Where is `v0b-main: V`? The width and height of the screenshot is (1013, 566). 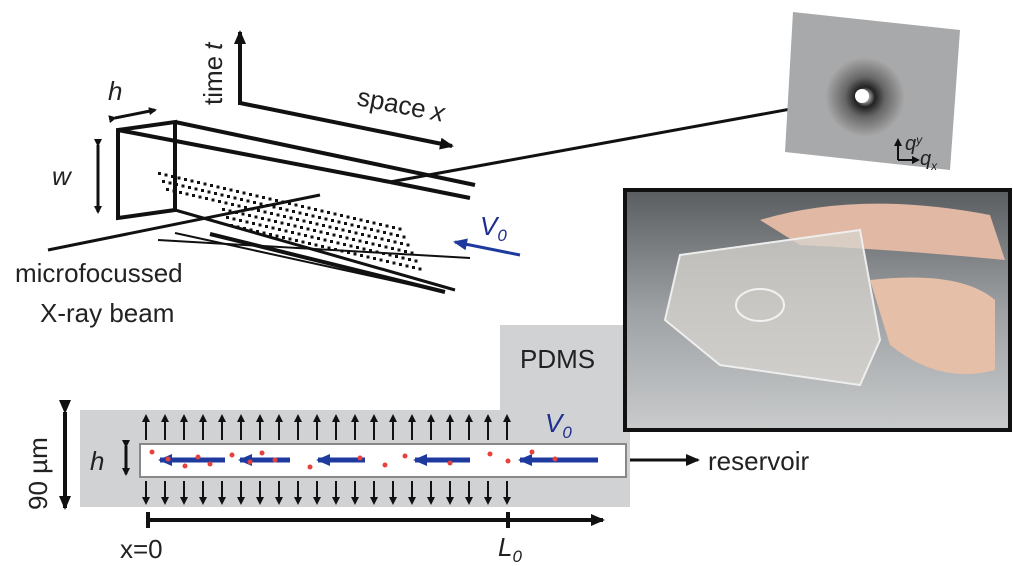 v0b-main: V is located at coordinates (555, 423).